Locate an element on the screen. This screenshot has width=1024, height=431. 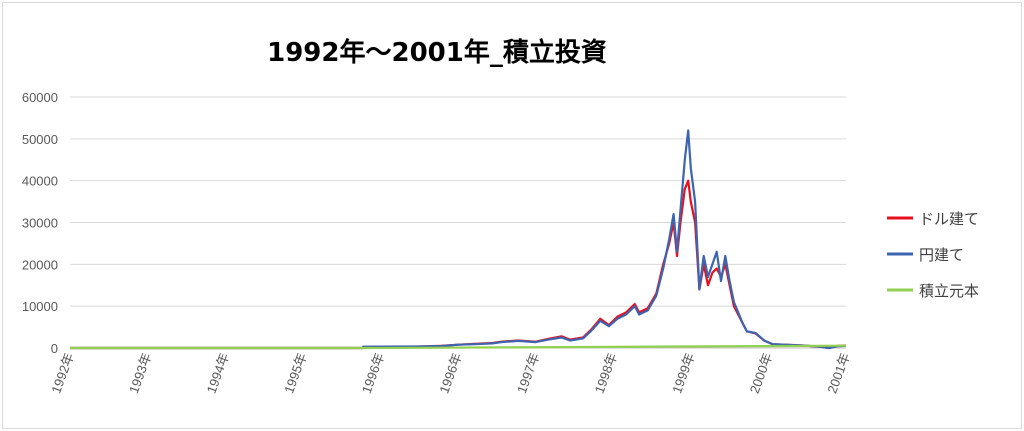
x-tick-label-3: 1995年 is located at coordinates (295, 373).